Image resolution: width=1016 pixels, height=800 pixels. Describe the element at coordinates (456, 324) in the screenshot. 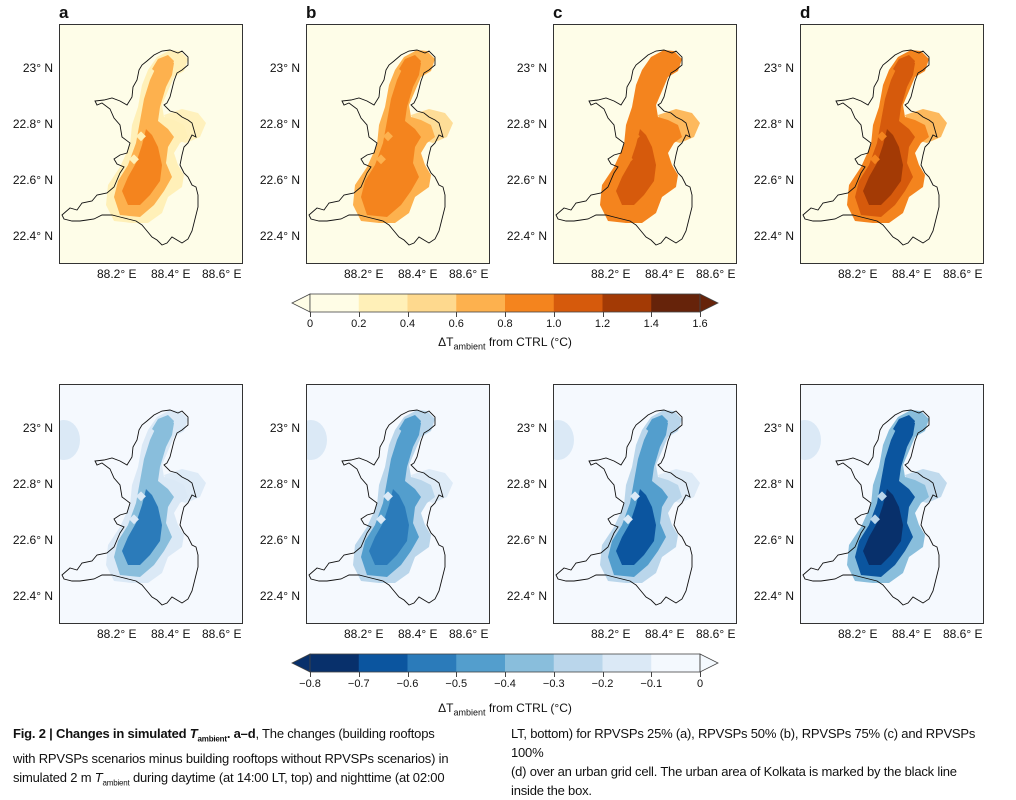

I see `colorbar-tick-label: 0.6` at that location.